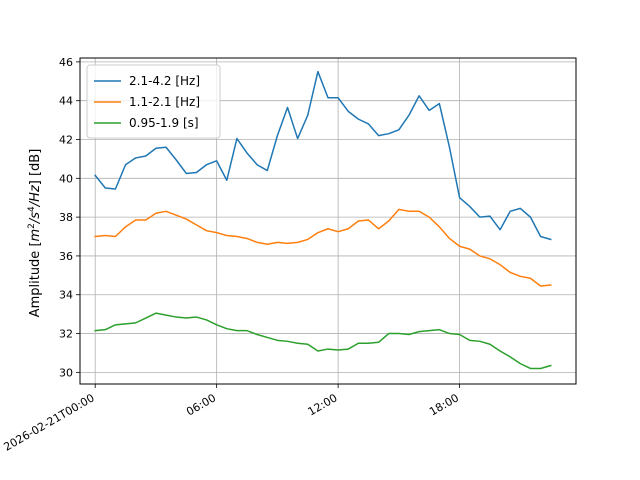 The image size is (640, 480). Describe the element at coordinates (66, 178) in the screenshot. I see `y-tick-label: 40` at that location.